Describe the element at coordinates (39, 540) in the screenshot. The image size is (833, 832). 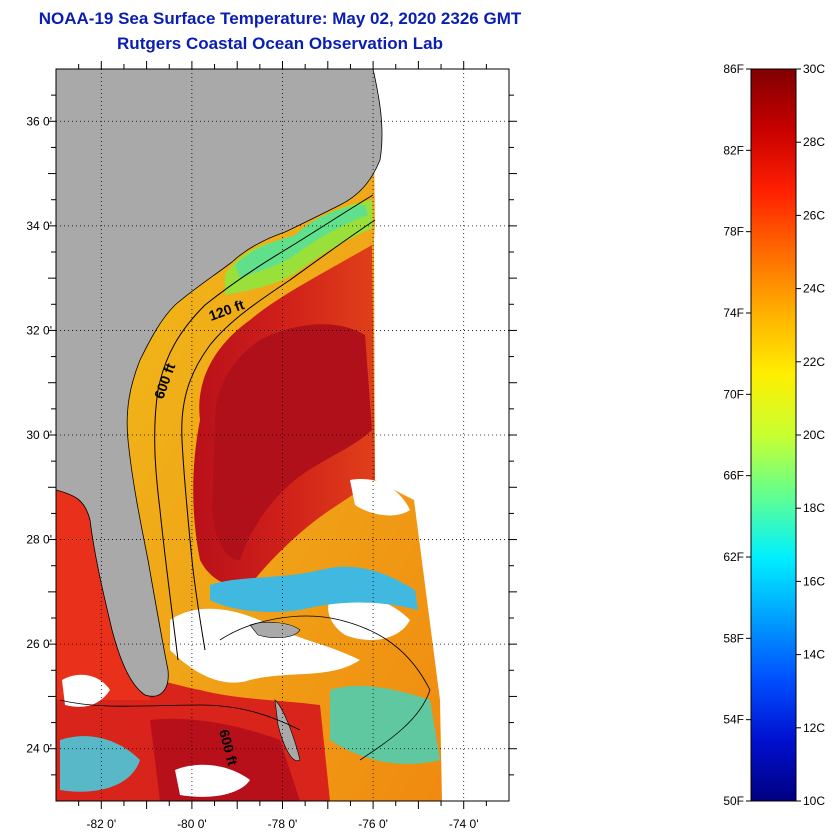
I see `latitude-label: 28 0'` at that location.